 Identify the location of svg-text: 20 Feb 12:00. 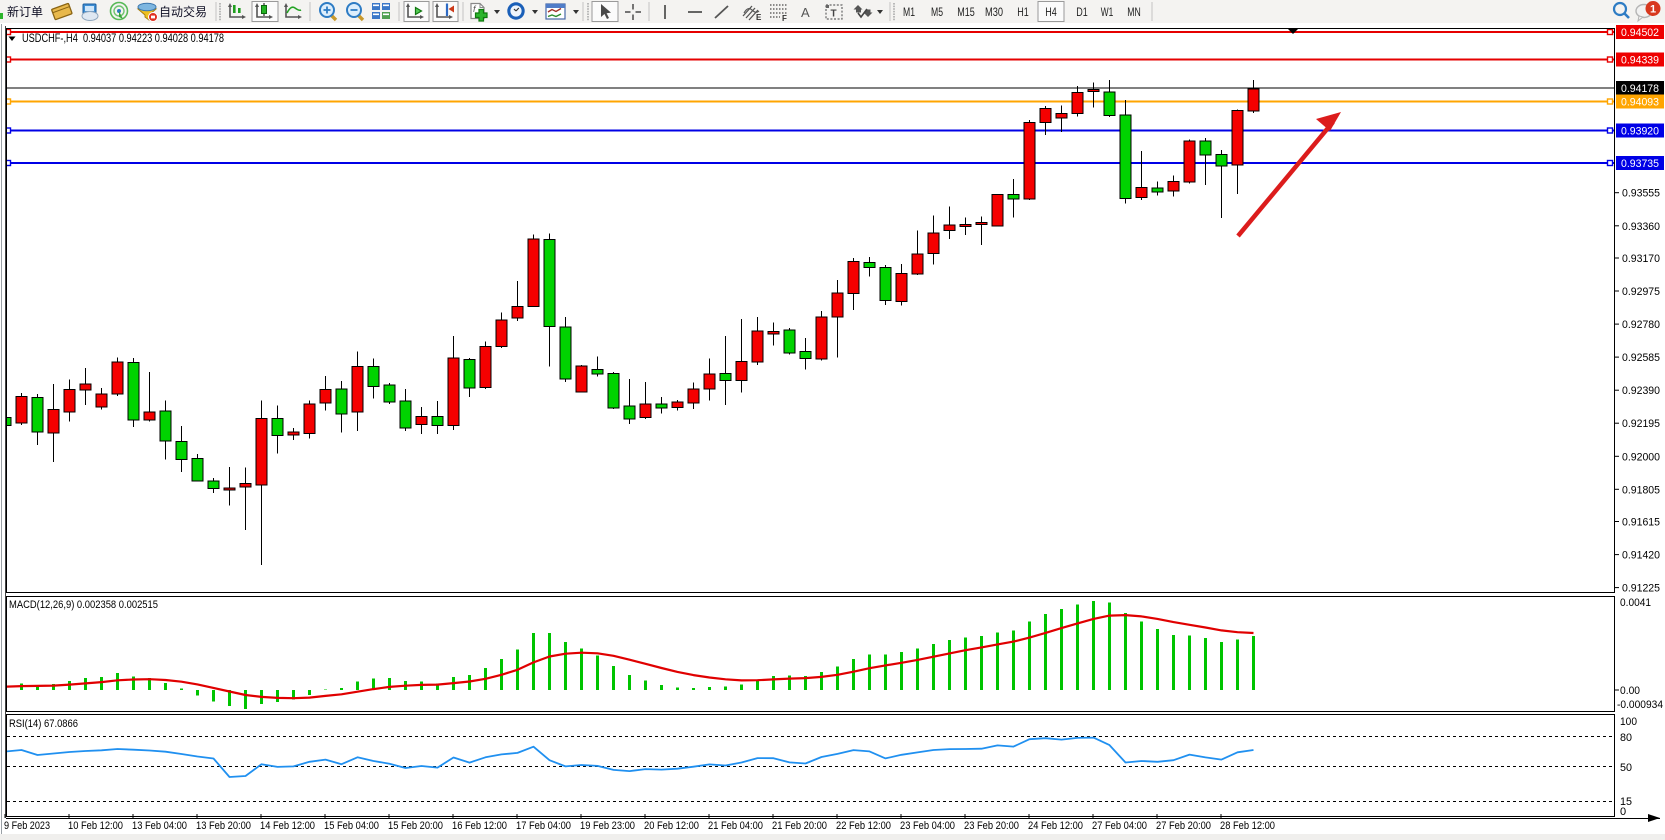
(671, 826).